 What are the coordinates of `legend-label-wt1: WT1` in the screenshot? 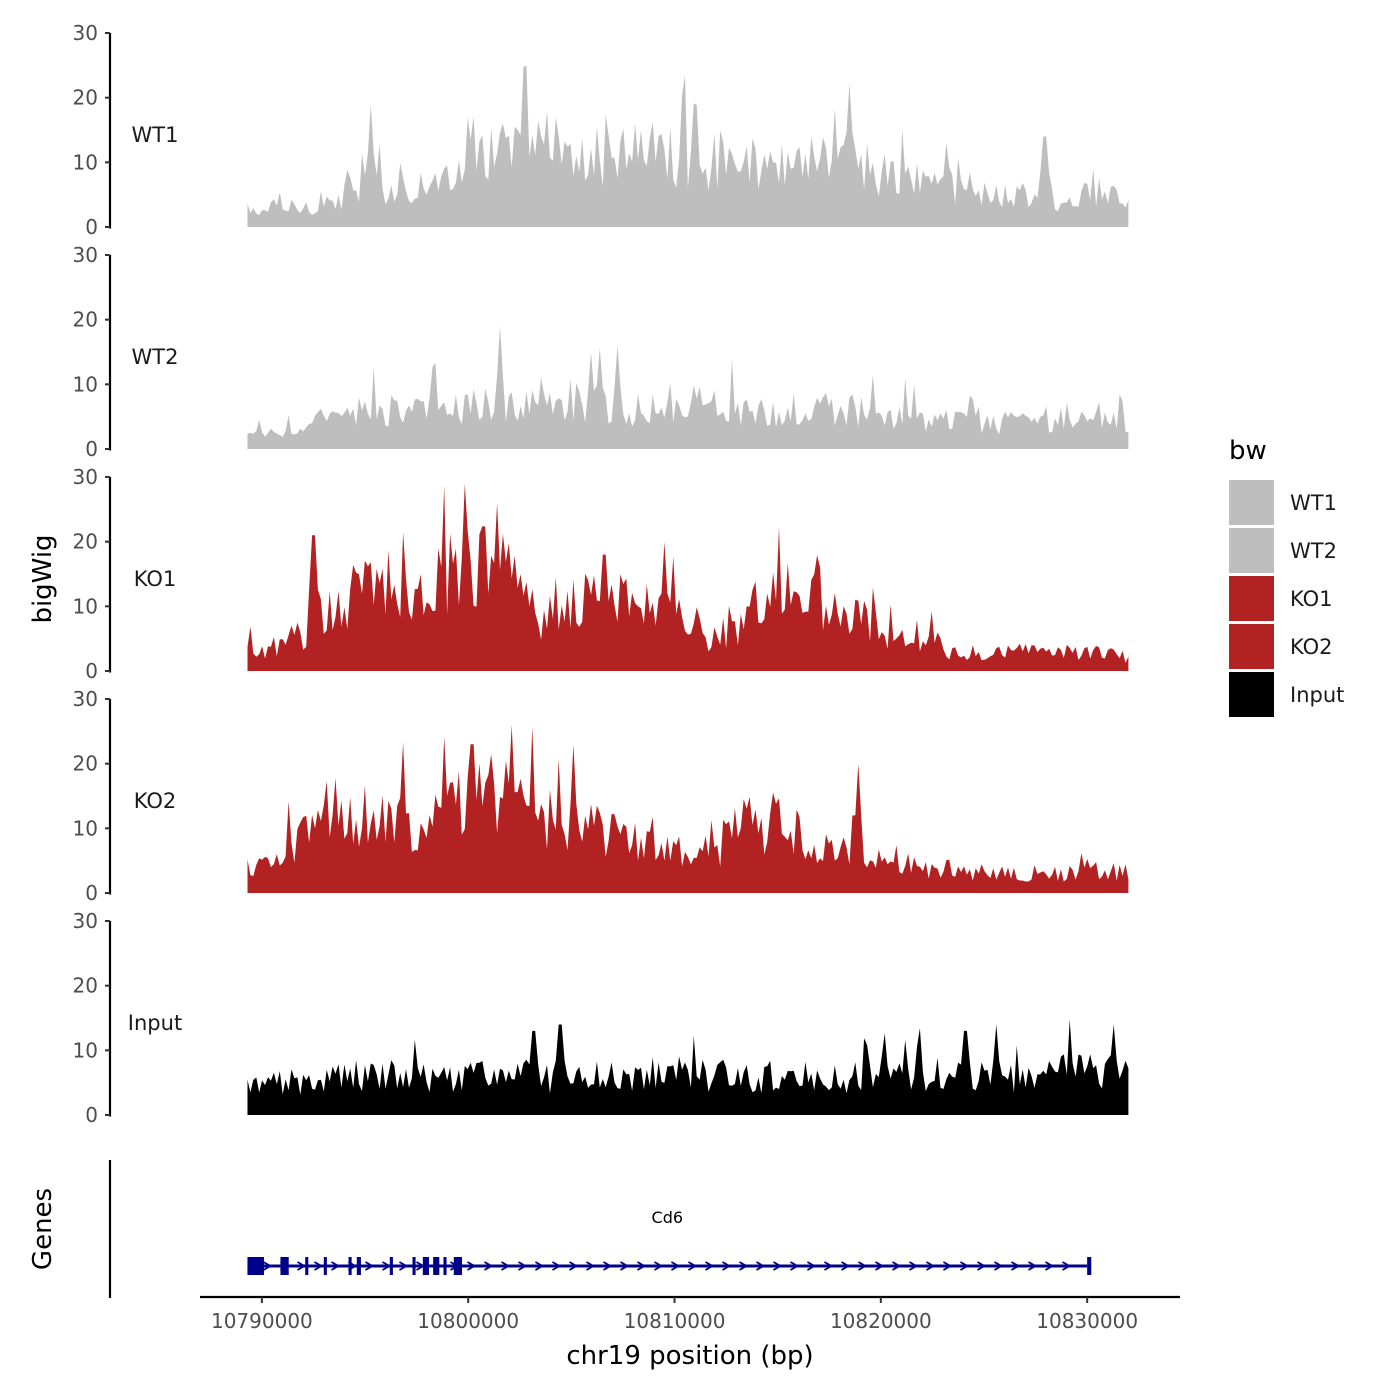 It's located at (1313, 503).